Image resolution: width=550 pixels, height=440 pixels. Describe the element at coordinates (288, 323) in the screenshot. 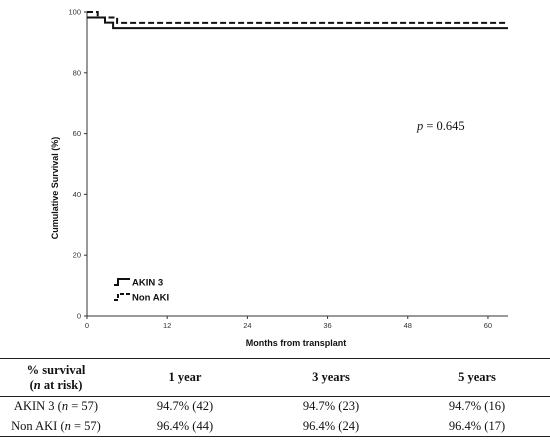

I see `x-axis-ticks: 0 12 24 36 48 60` at that location.